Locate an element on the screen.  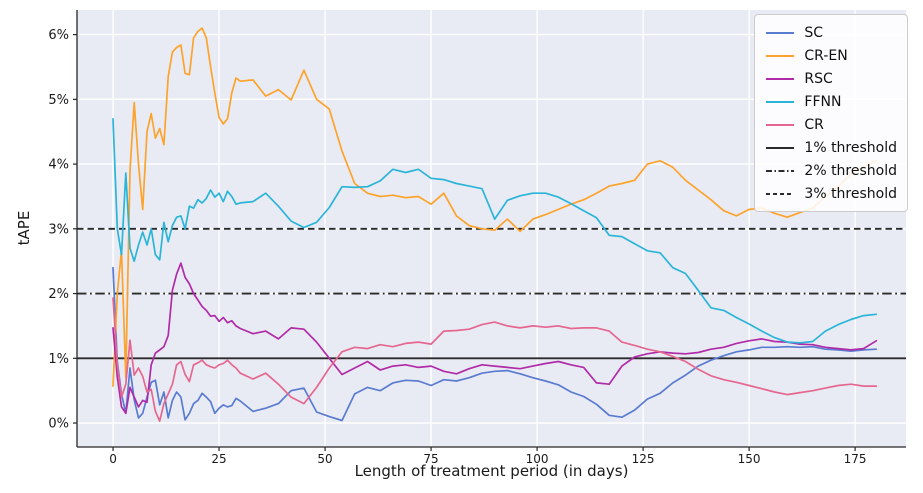
x-tick-label: 100 is located at coordinates (537, 459).